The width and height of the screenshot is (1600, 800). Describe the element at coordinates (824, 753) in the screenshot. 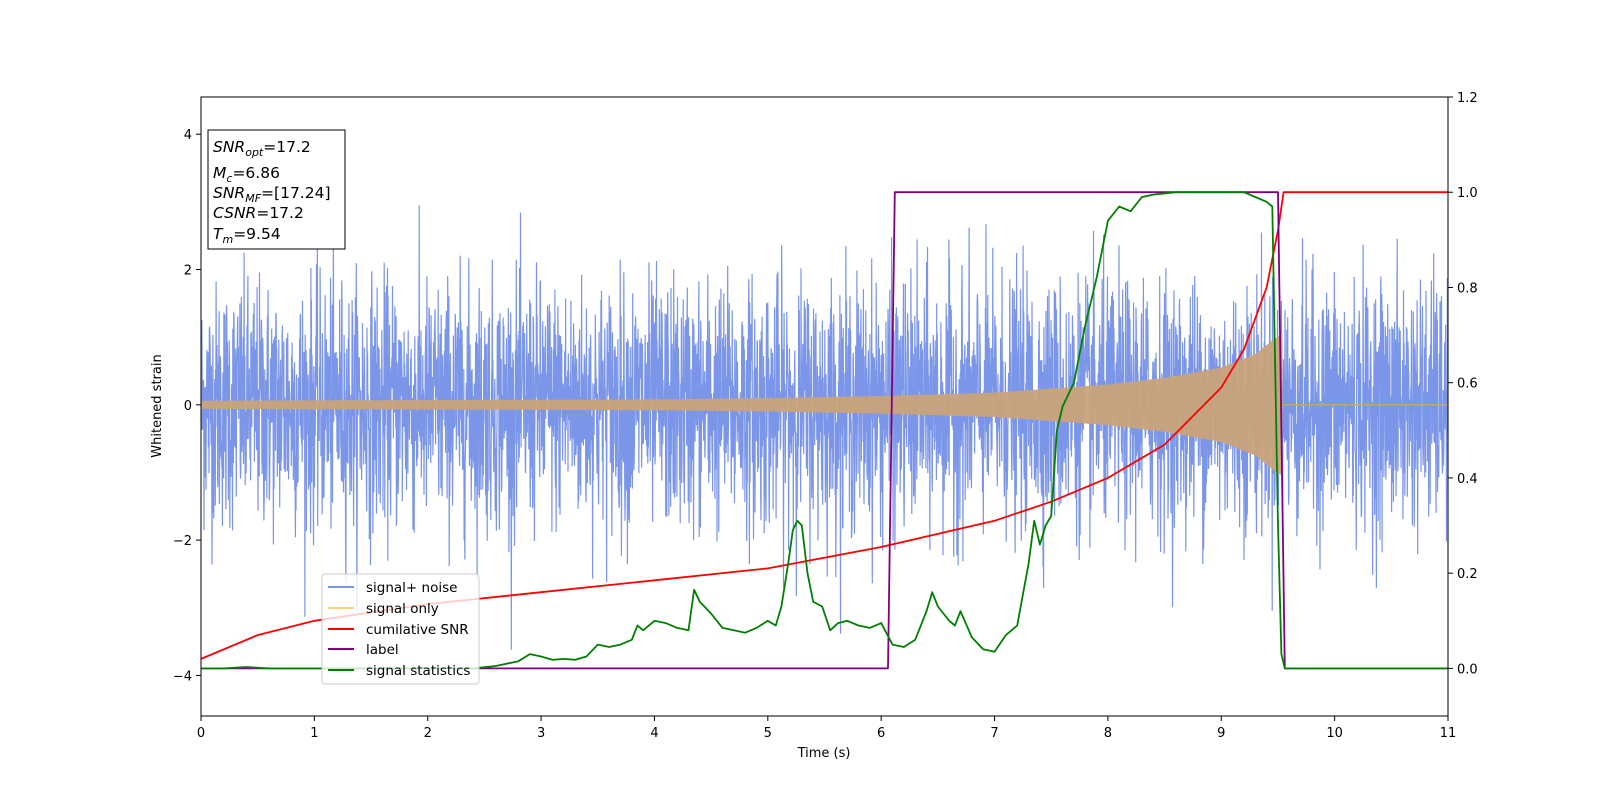

I see `x-axis-label: Time (s)` at that location.